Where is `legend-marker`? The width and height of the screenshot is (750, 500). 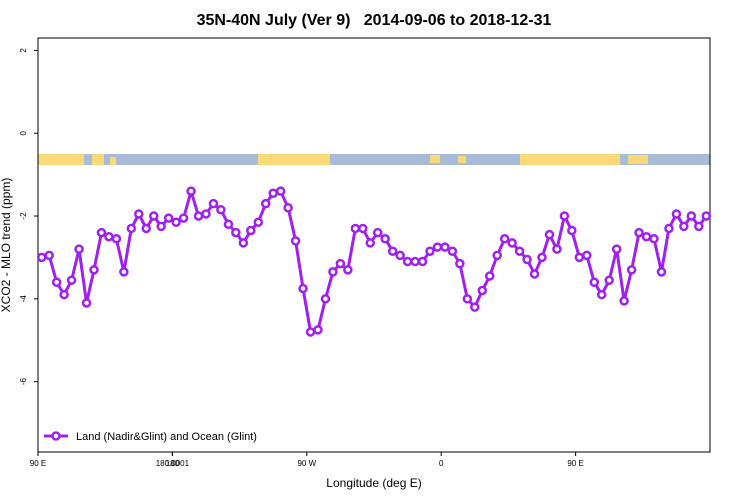
legend-marker is located at coordinates (56, 436).